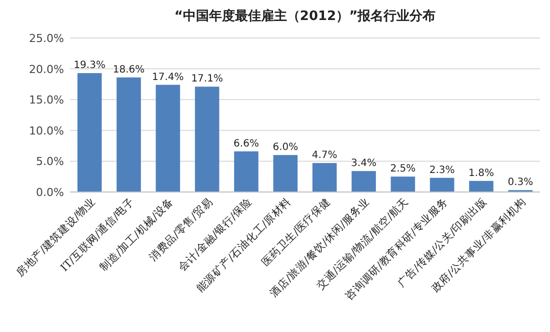 This screenshot has width=550, height=332. What do you see at coordinates (90, 66) in the screenshot?
I see `data-label: 19.3%` at bounding box center [90, 66].